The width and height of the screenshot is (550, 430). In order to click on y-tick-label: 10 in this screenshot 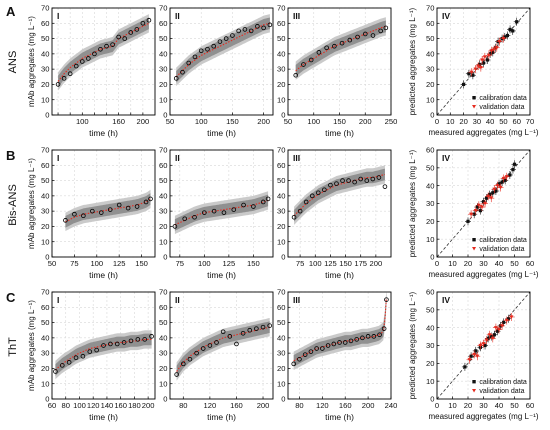, I will do `click(430, 381)`.